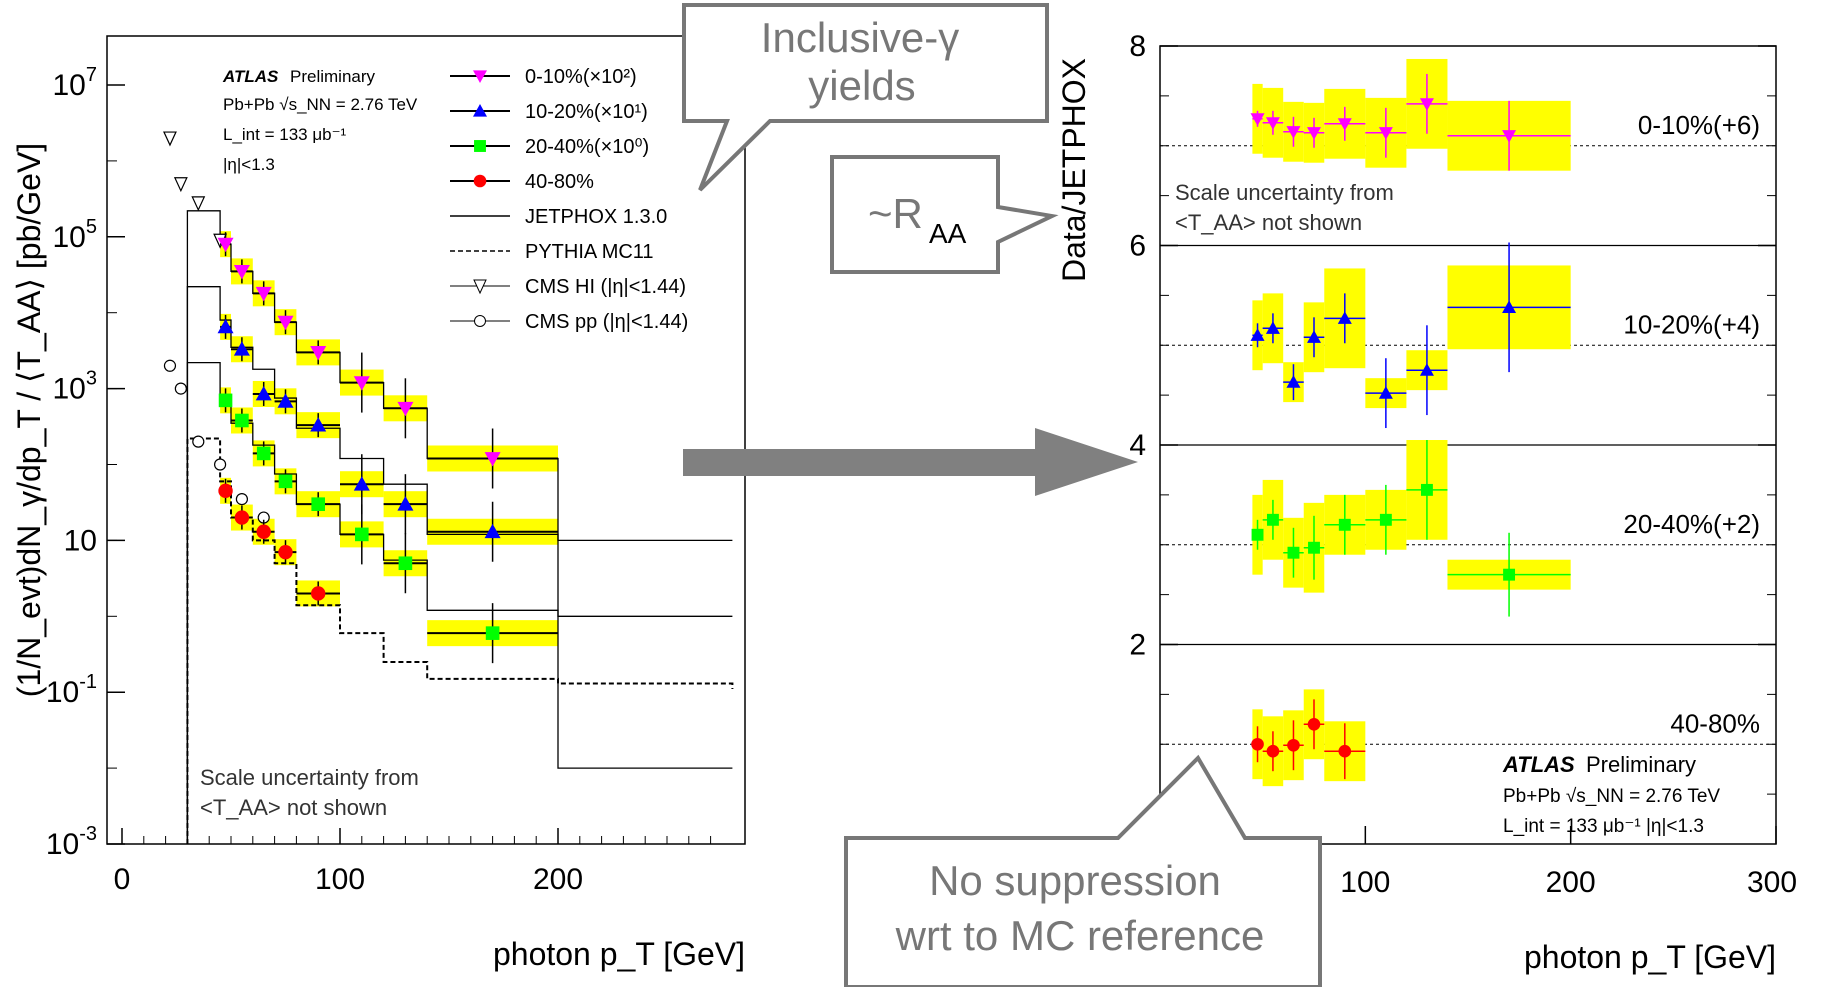 This screenshot has height=987, width=1824. I want to click on left-ytick-label: 10, so click(80, 540).